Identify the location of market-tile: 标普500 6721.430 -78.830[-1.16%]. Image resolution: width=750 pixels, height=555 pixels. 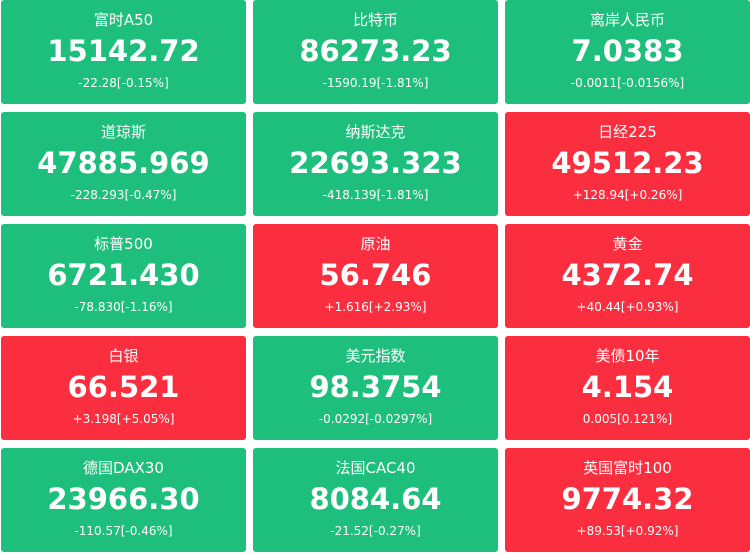
(123, 276).